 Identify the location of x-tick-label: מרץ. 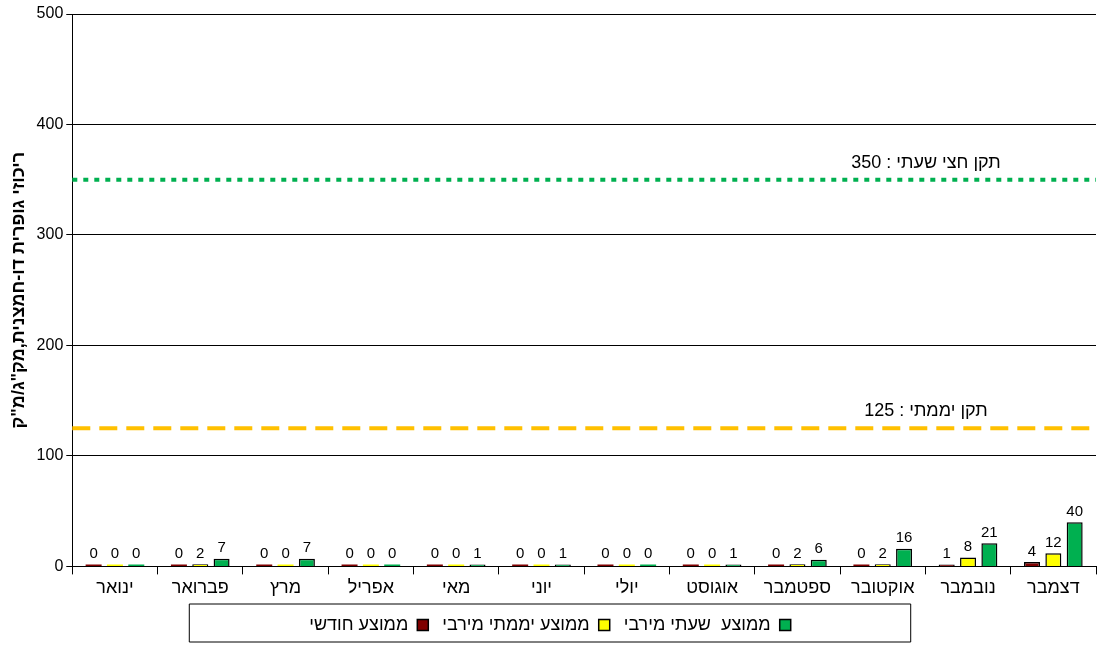
(286, 587).